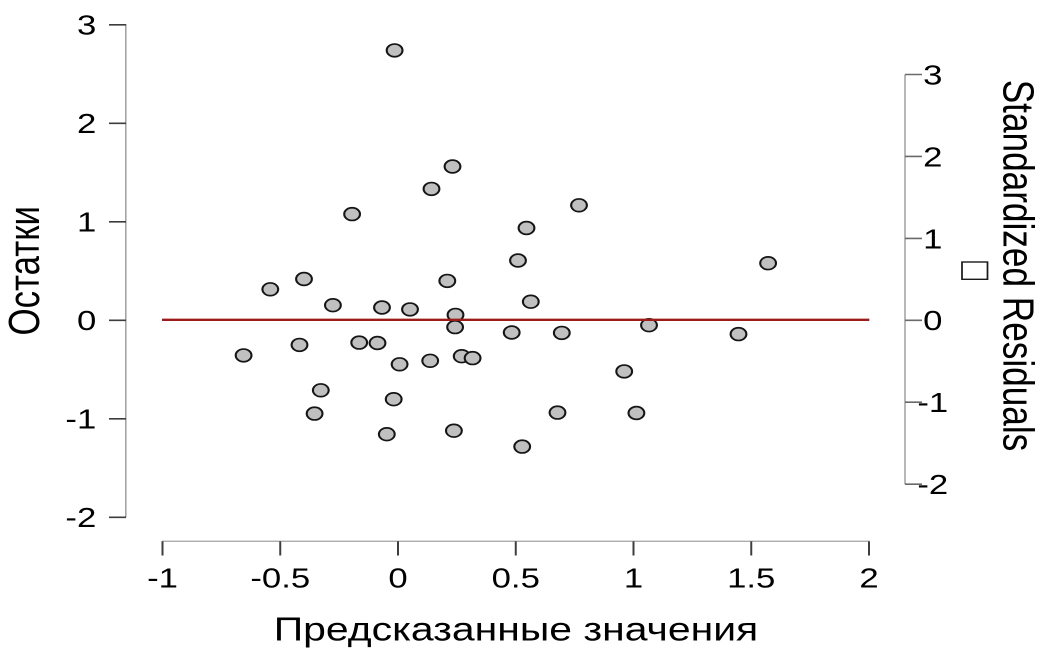  Describe the element at coordinates (751, 578) in the screenshot. I see `svg-text: 1.5` at that location.